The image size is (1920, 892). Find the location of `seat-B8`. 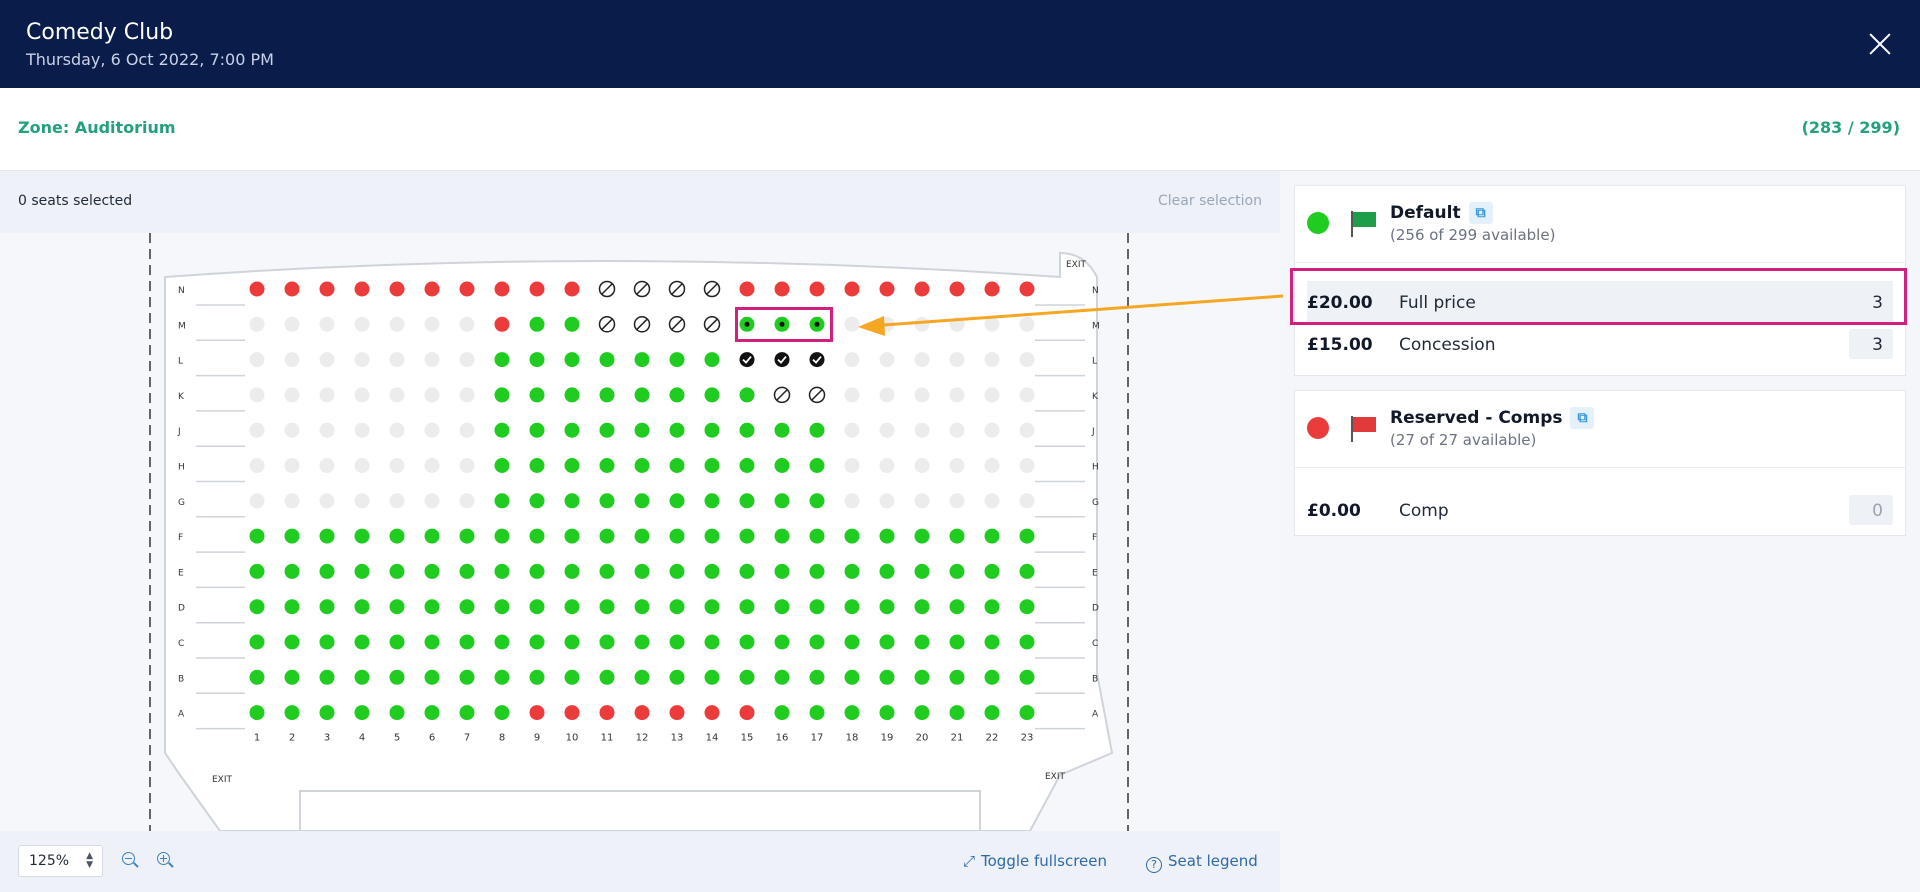

seat-B8 is located at coordinates (502, 677).